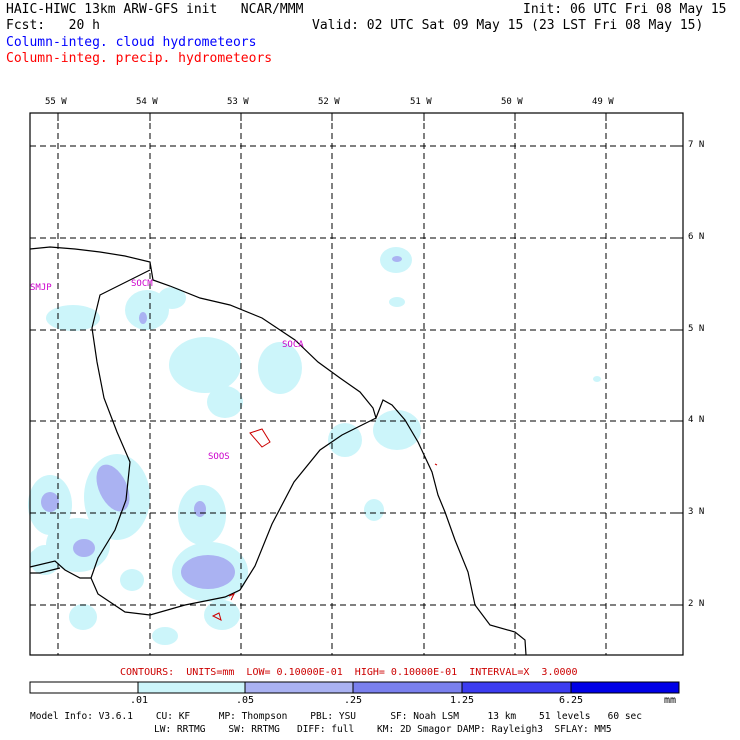 This screenshot has width=740, height=740. I want to click on lon-label-53w: 53 W, so click(238, 102).